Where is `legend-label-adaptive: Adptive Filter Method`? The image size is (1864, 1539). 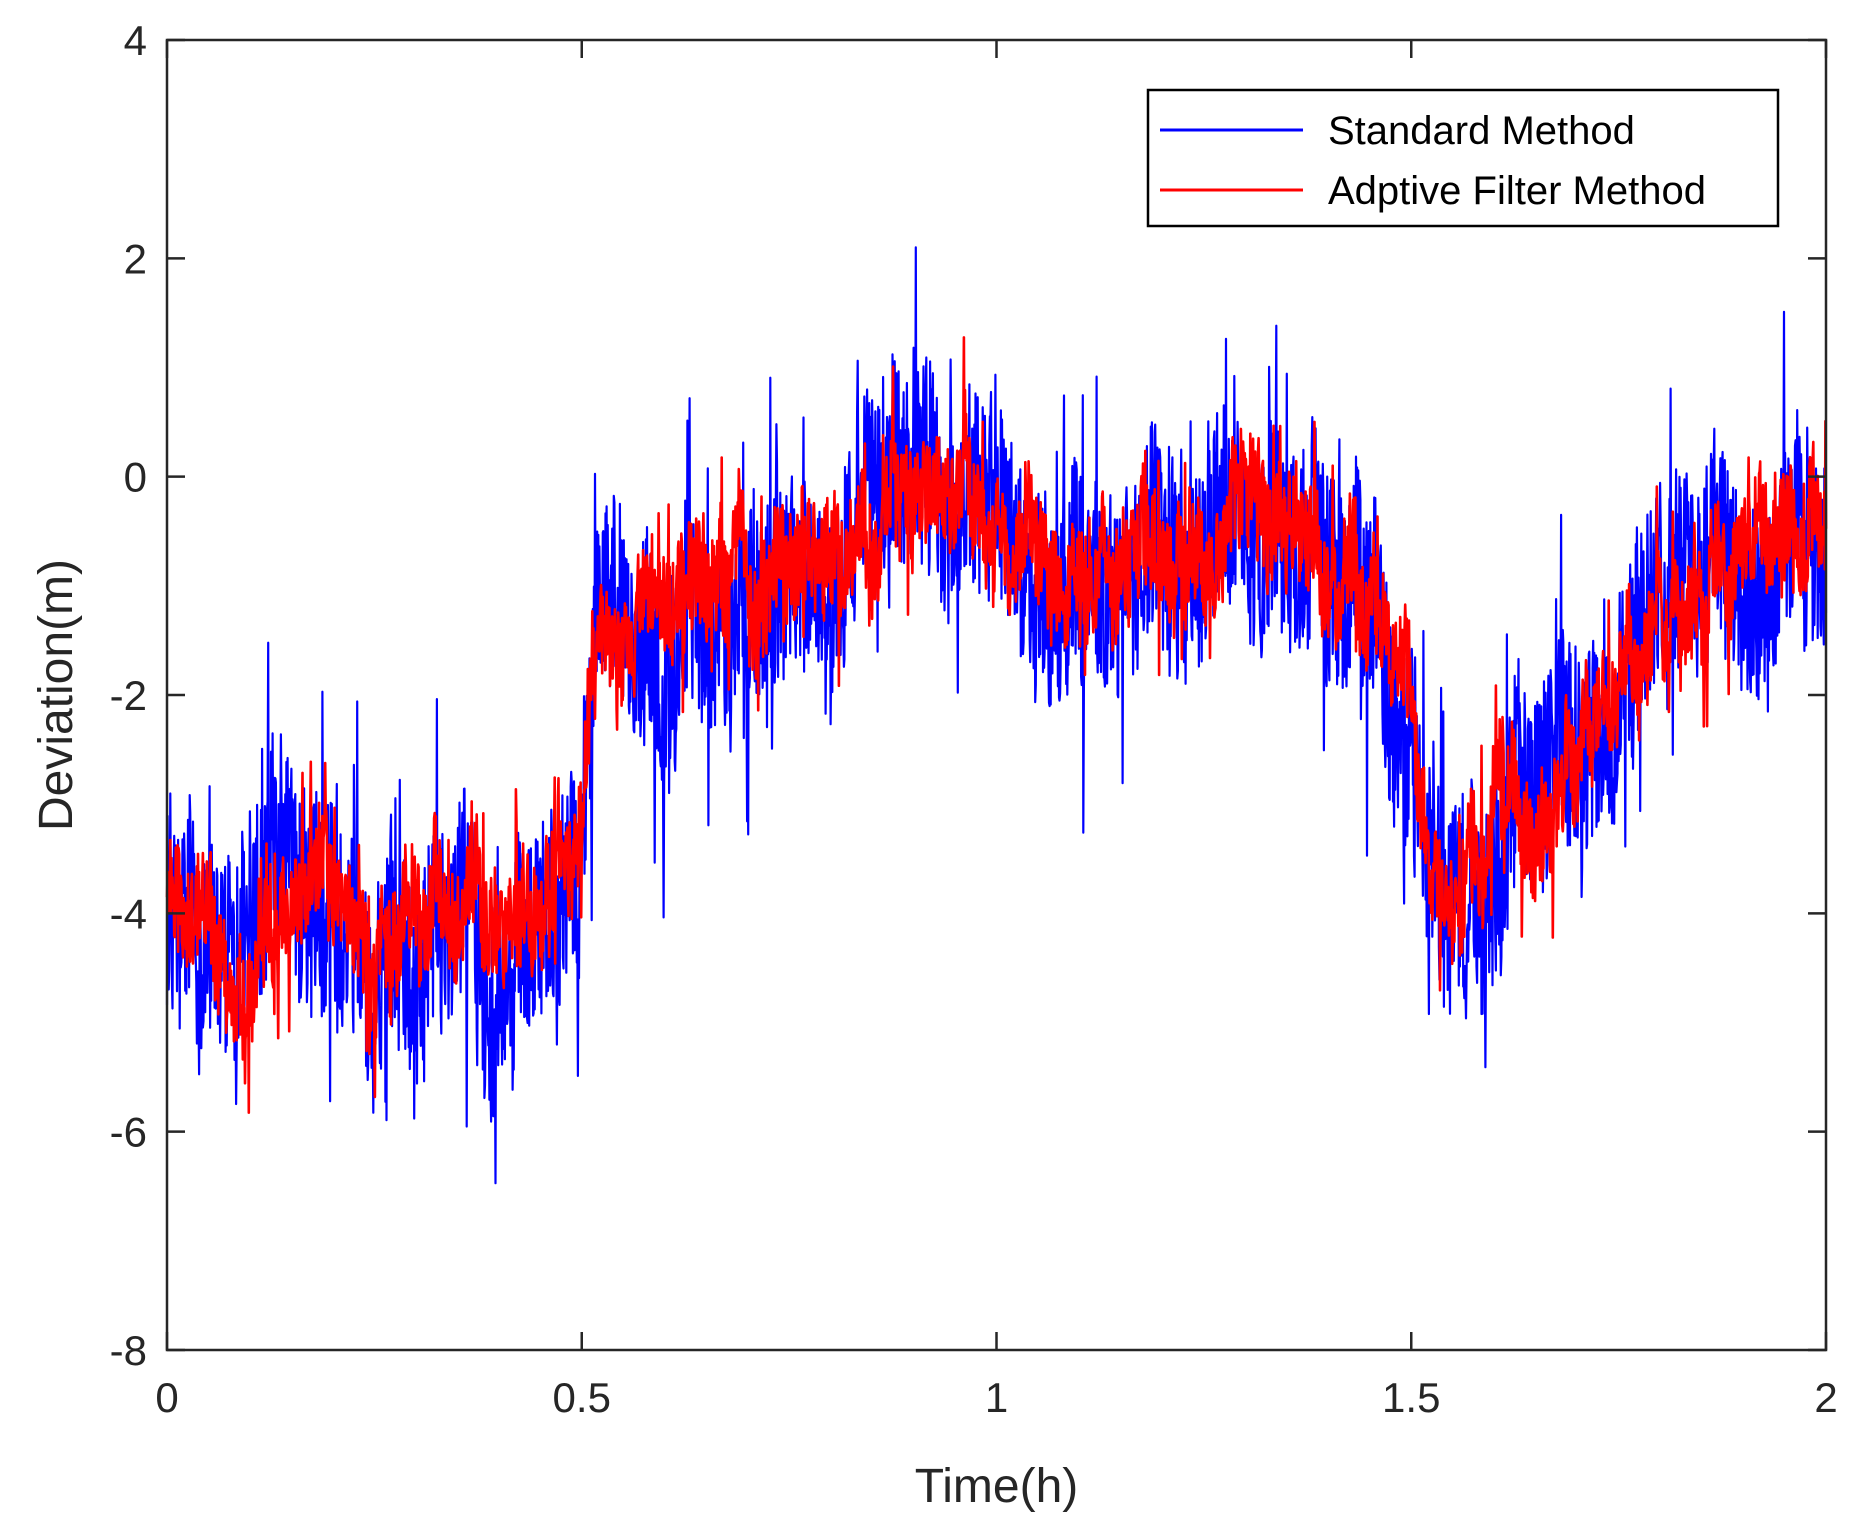 legend-label-adaptive: Adptive Filter Method is located at coordinates (1517, 191).